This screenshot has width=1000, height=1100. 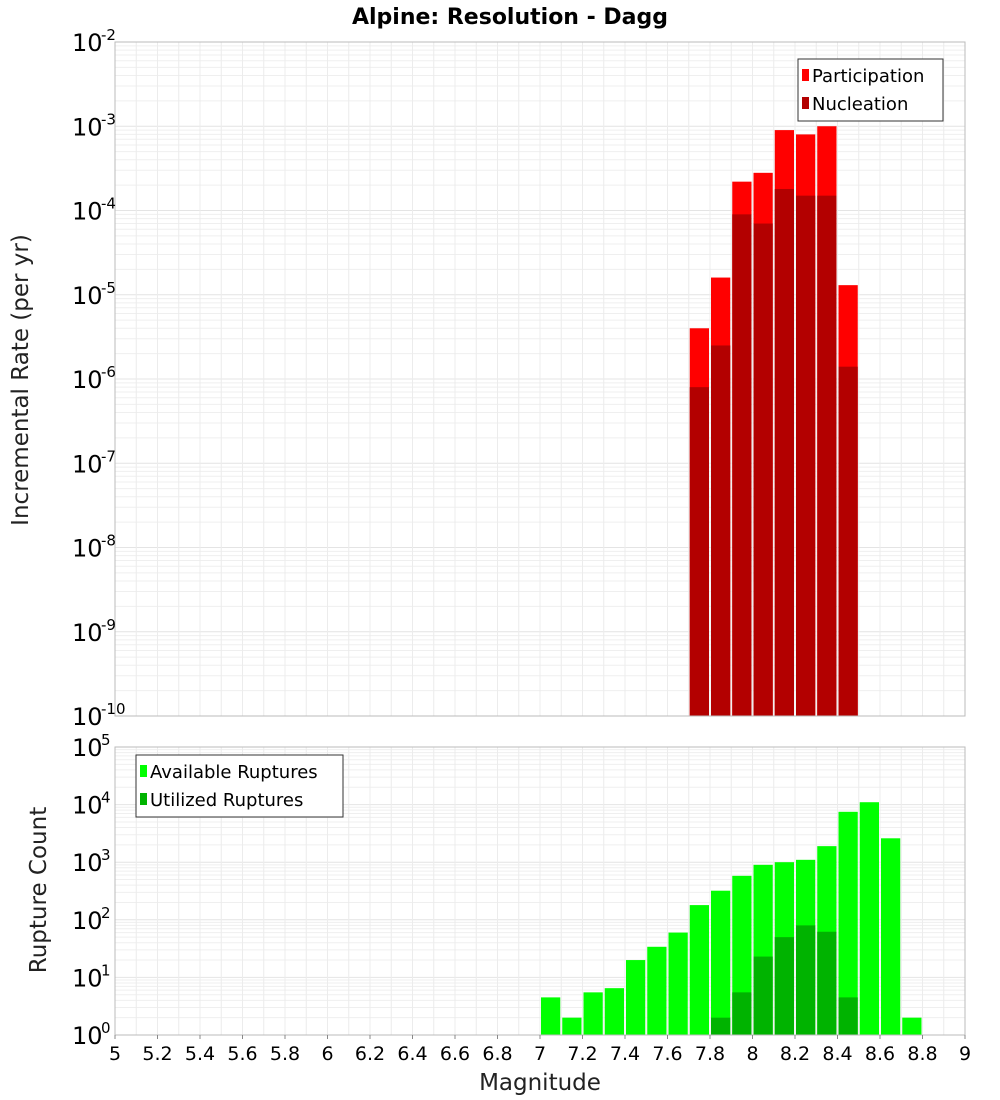 What do you see at coordinates (200, 1054) in the screenshot?
I see `x-tick-label: 5.4` at bounding box center [200, 1054].